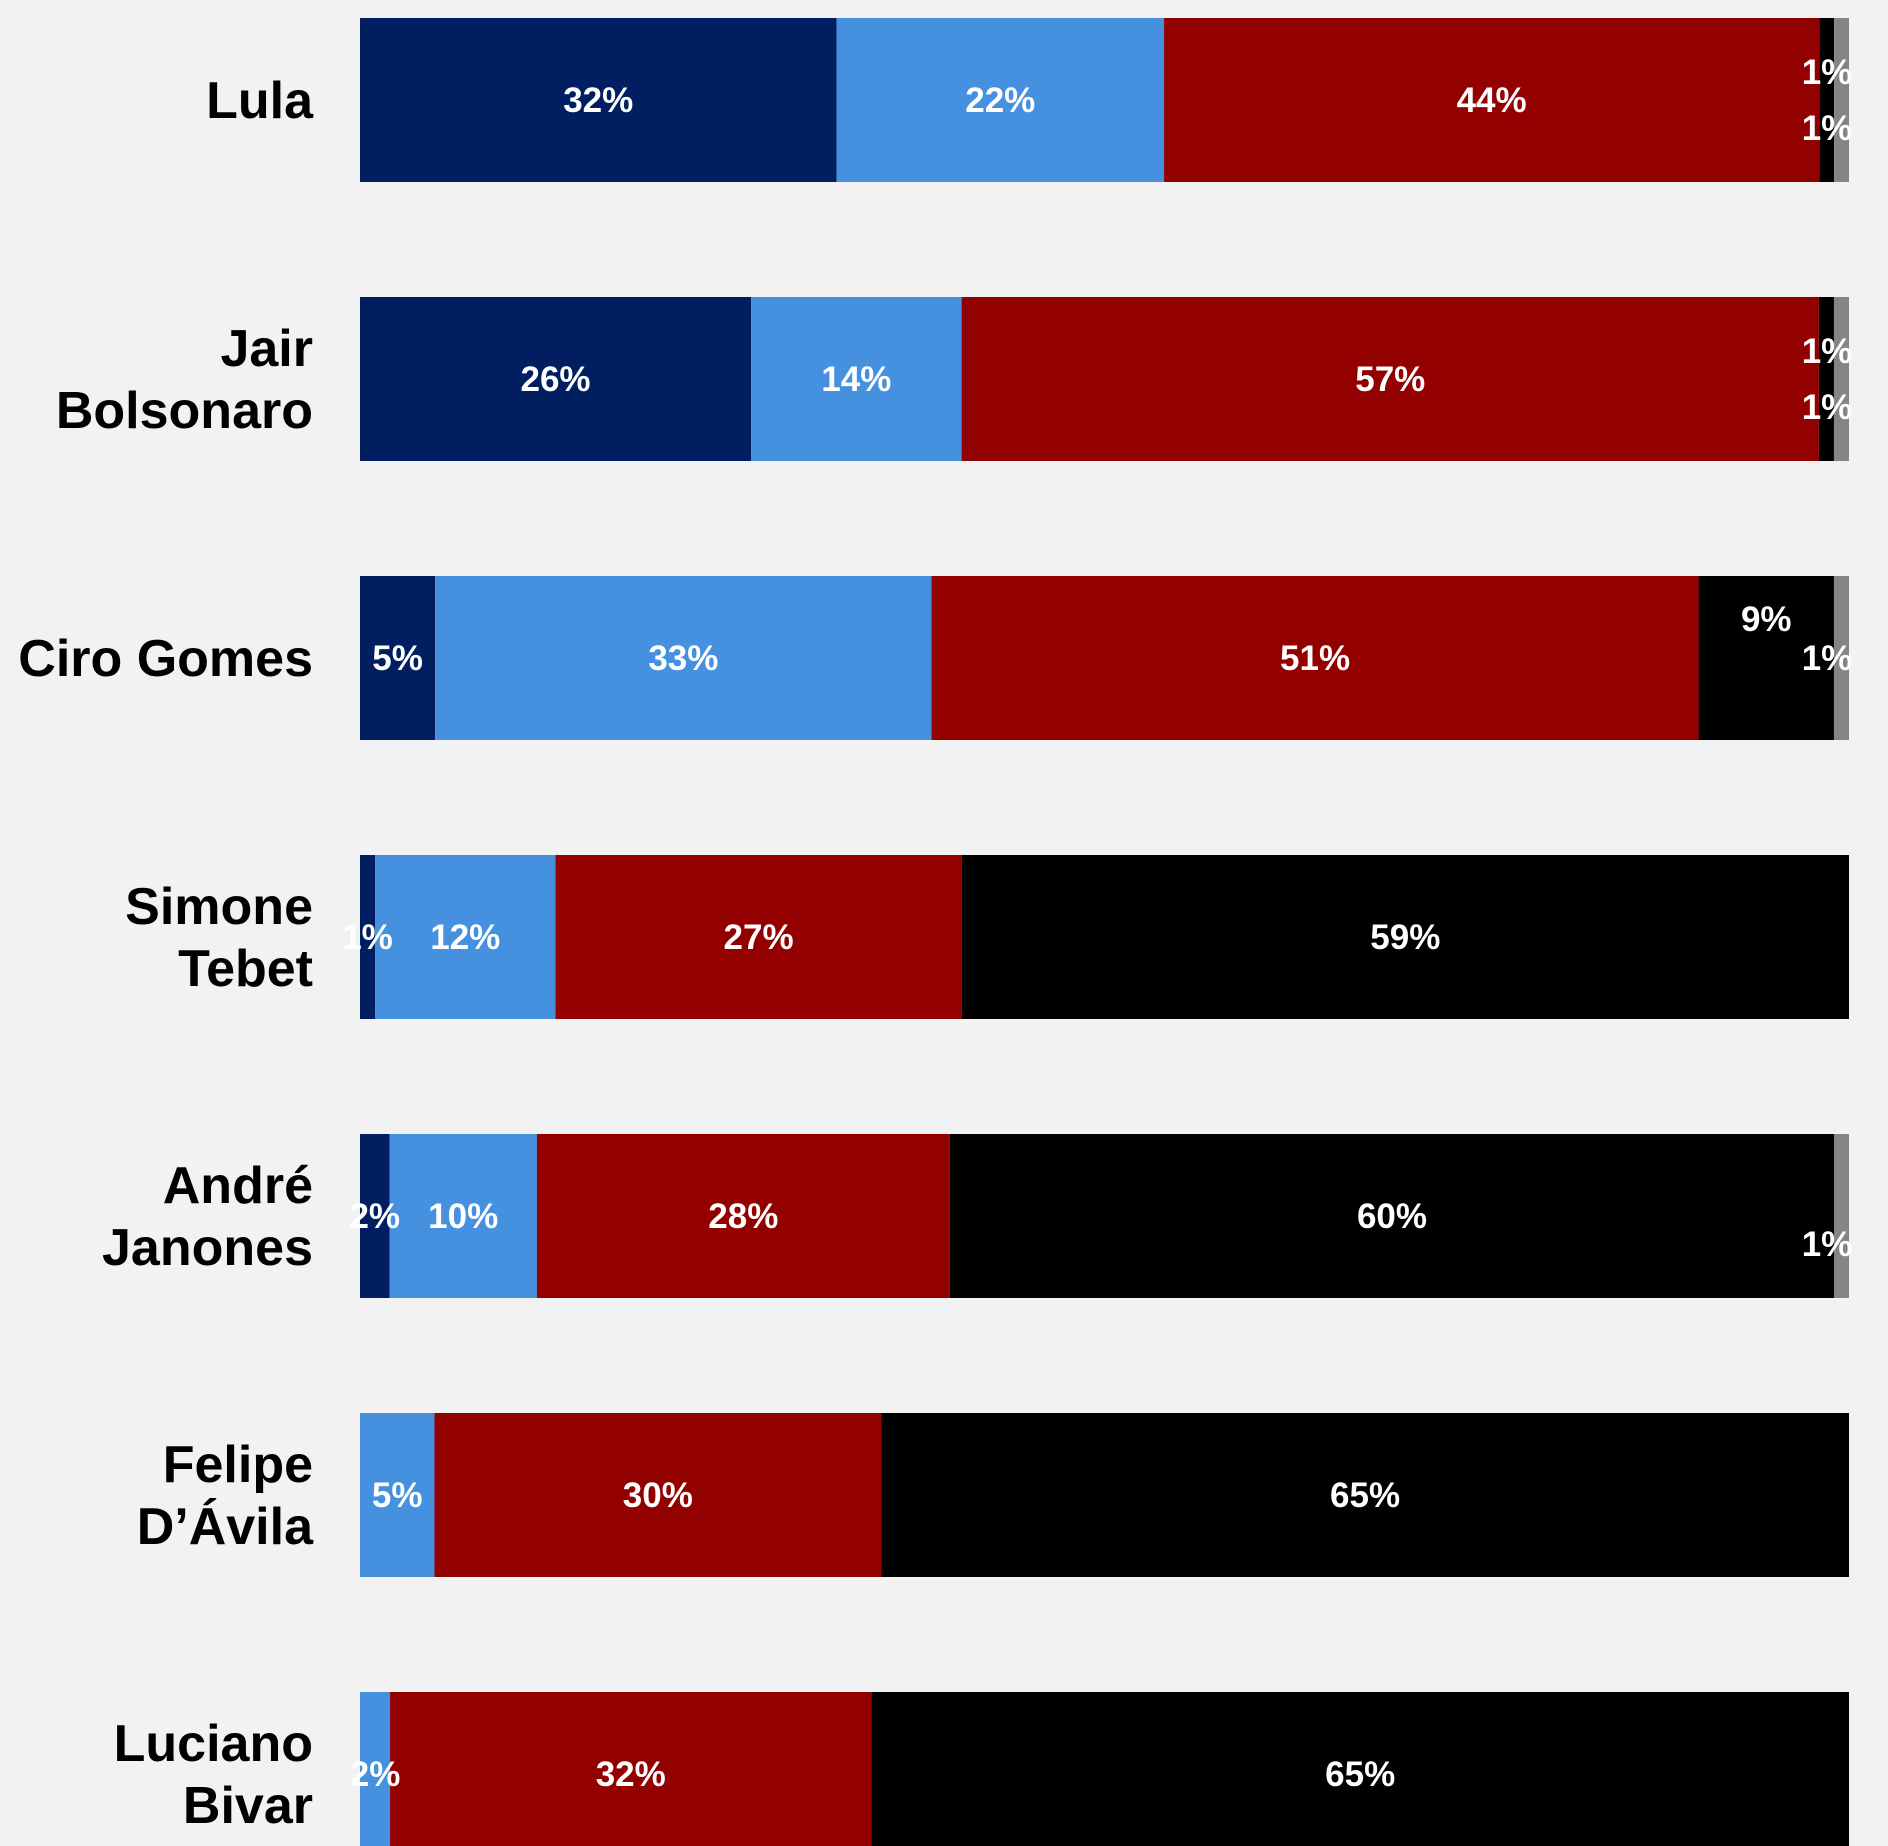  I want to click on data-label: 22%, so click(1000, 100).